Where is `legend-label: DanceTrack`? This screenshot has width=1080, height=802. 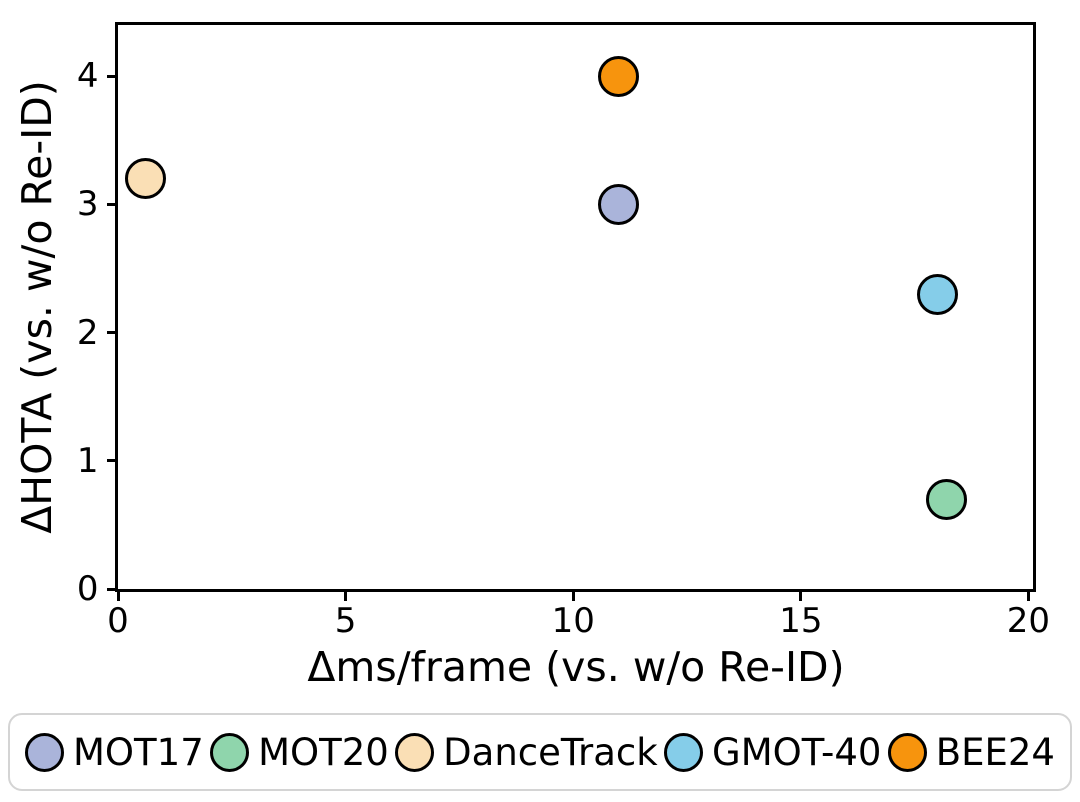
legend-label: DanceTrack is located at coordinates (550, 752).